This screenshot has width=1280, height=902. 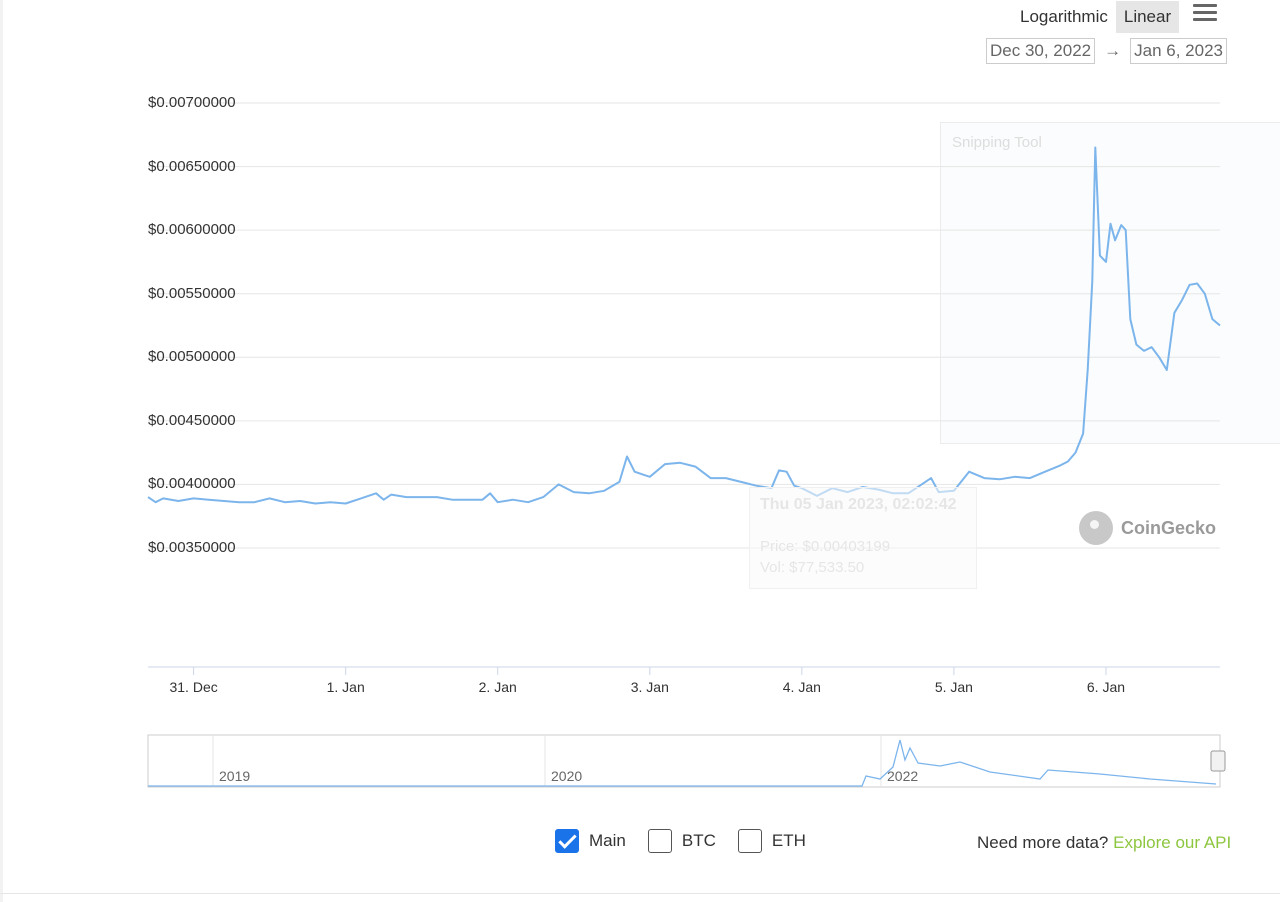 I want to click on scale-toggle: Logarithmic Linear, so click(x=1096, y=17).